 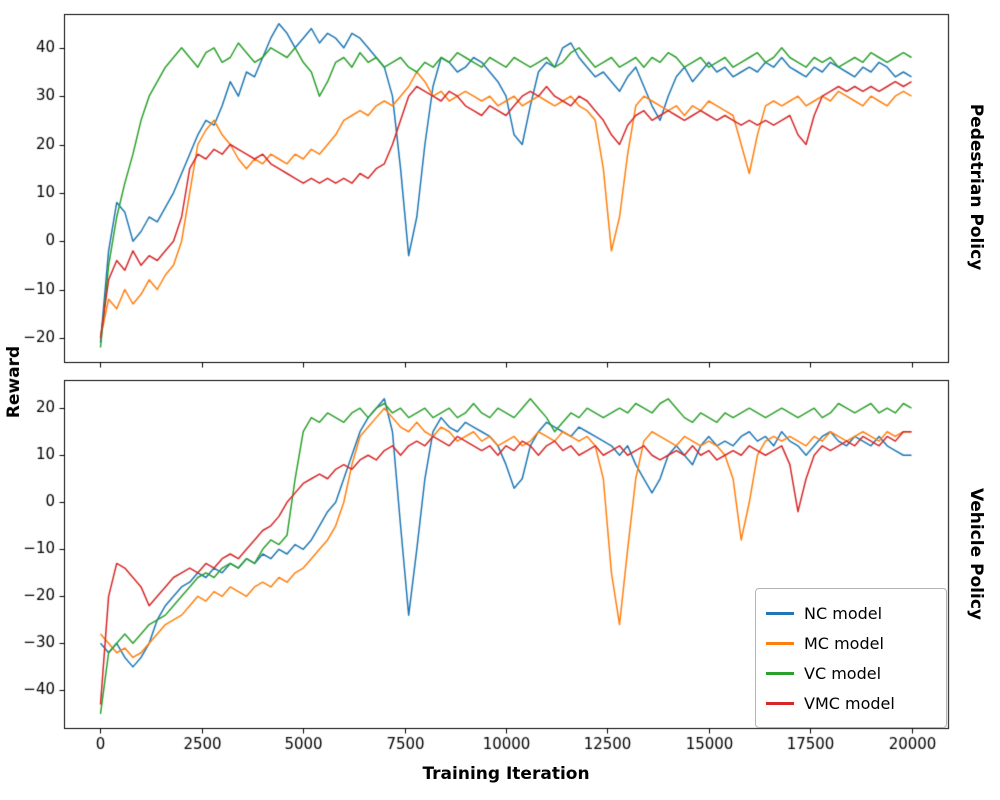 I want to click on legend-item: VC model, so click(x=851, y=673).